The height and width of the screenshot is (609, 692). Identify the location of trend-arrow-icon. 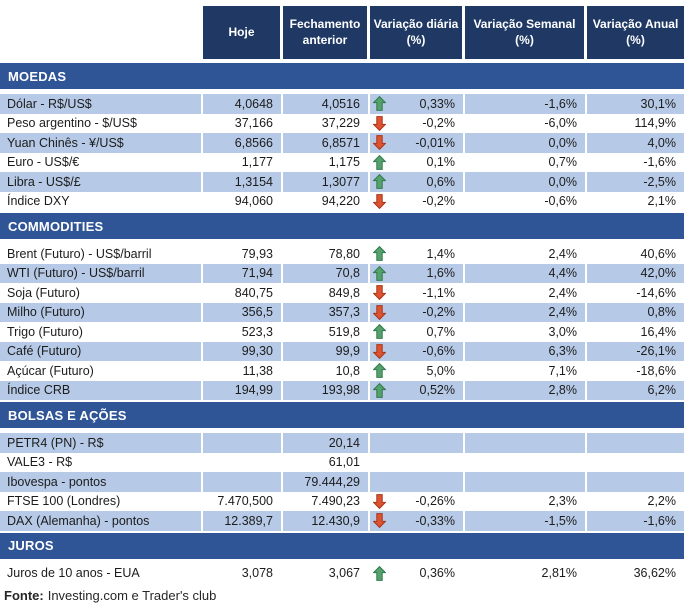
(380, 462).